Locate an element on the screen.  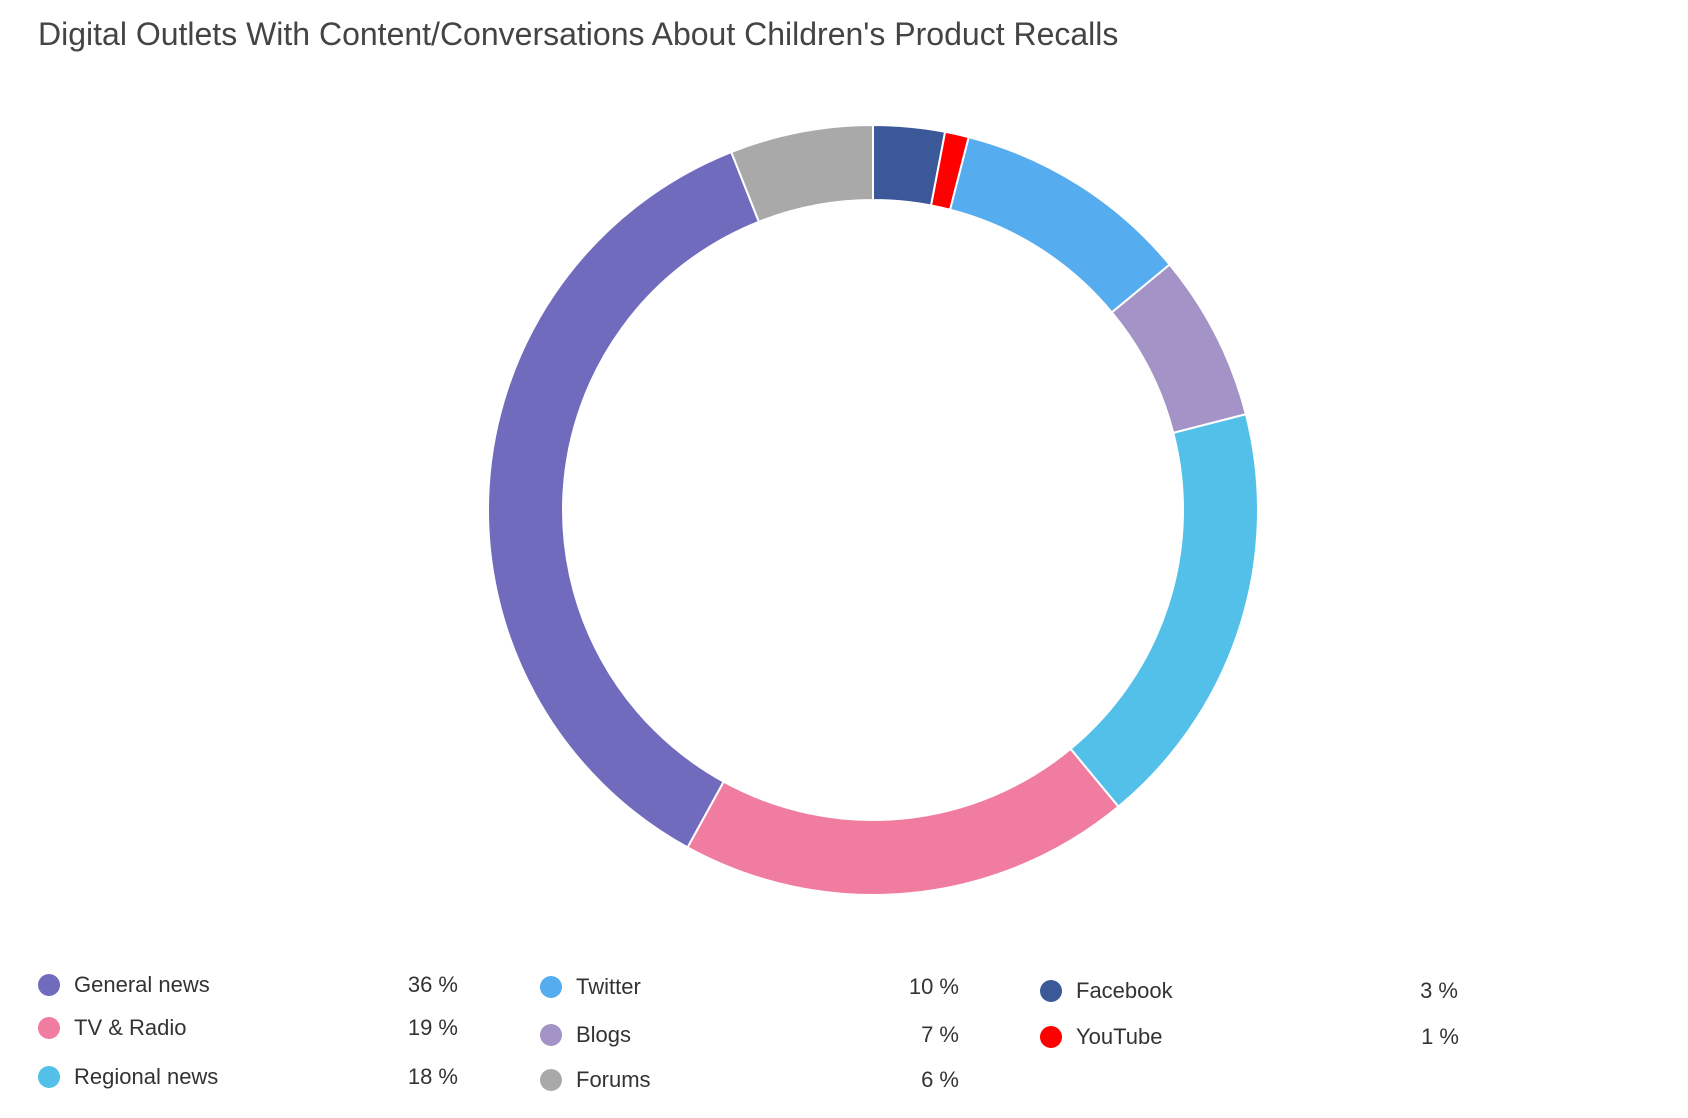
legend-value: 1 % is located at coordinates (1440, 1036).